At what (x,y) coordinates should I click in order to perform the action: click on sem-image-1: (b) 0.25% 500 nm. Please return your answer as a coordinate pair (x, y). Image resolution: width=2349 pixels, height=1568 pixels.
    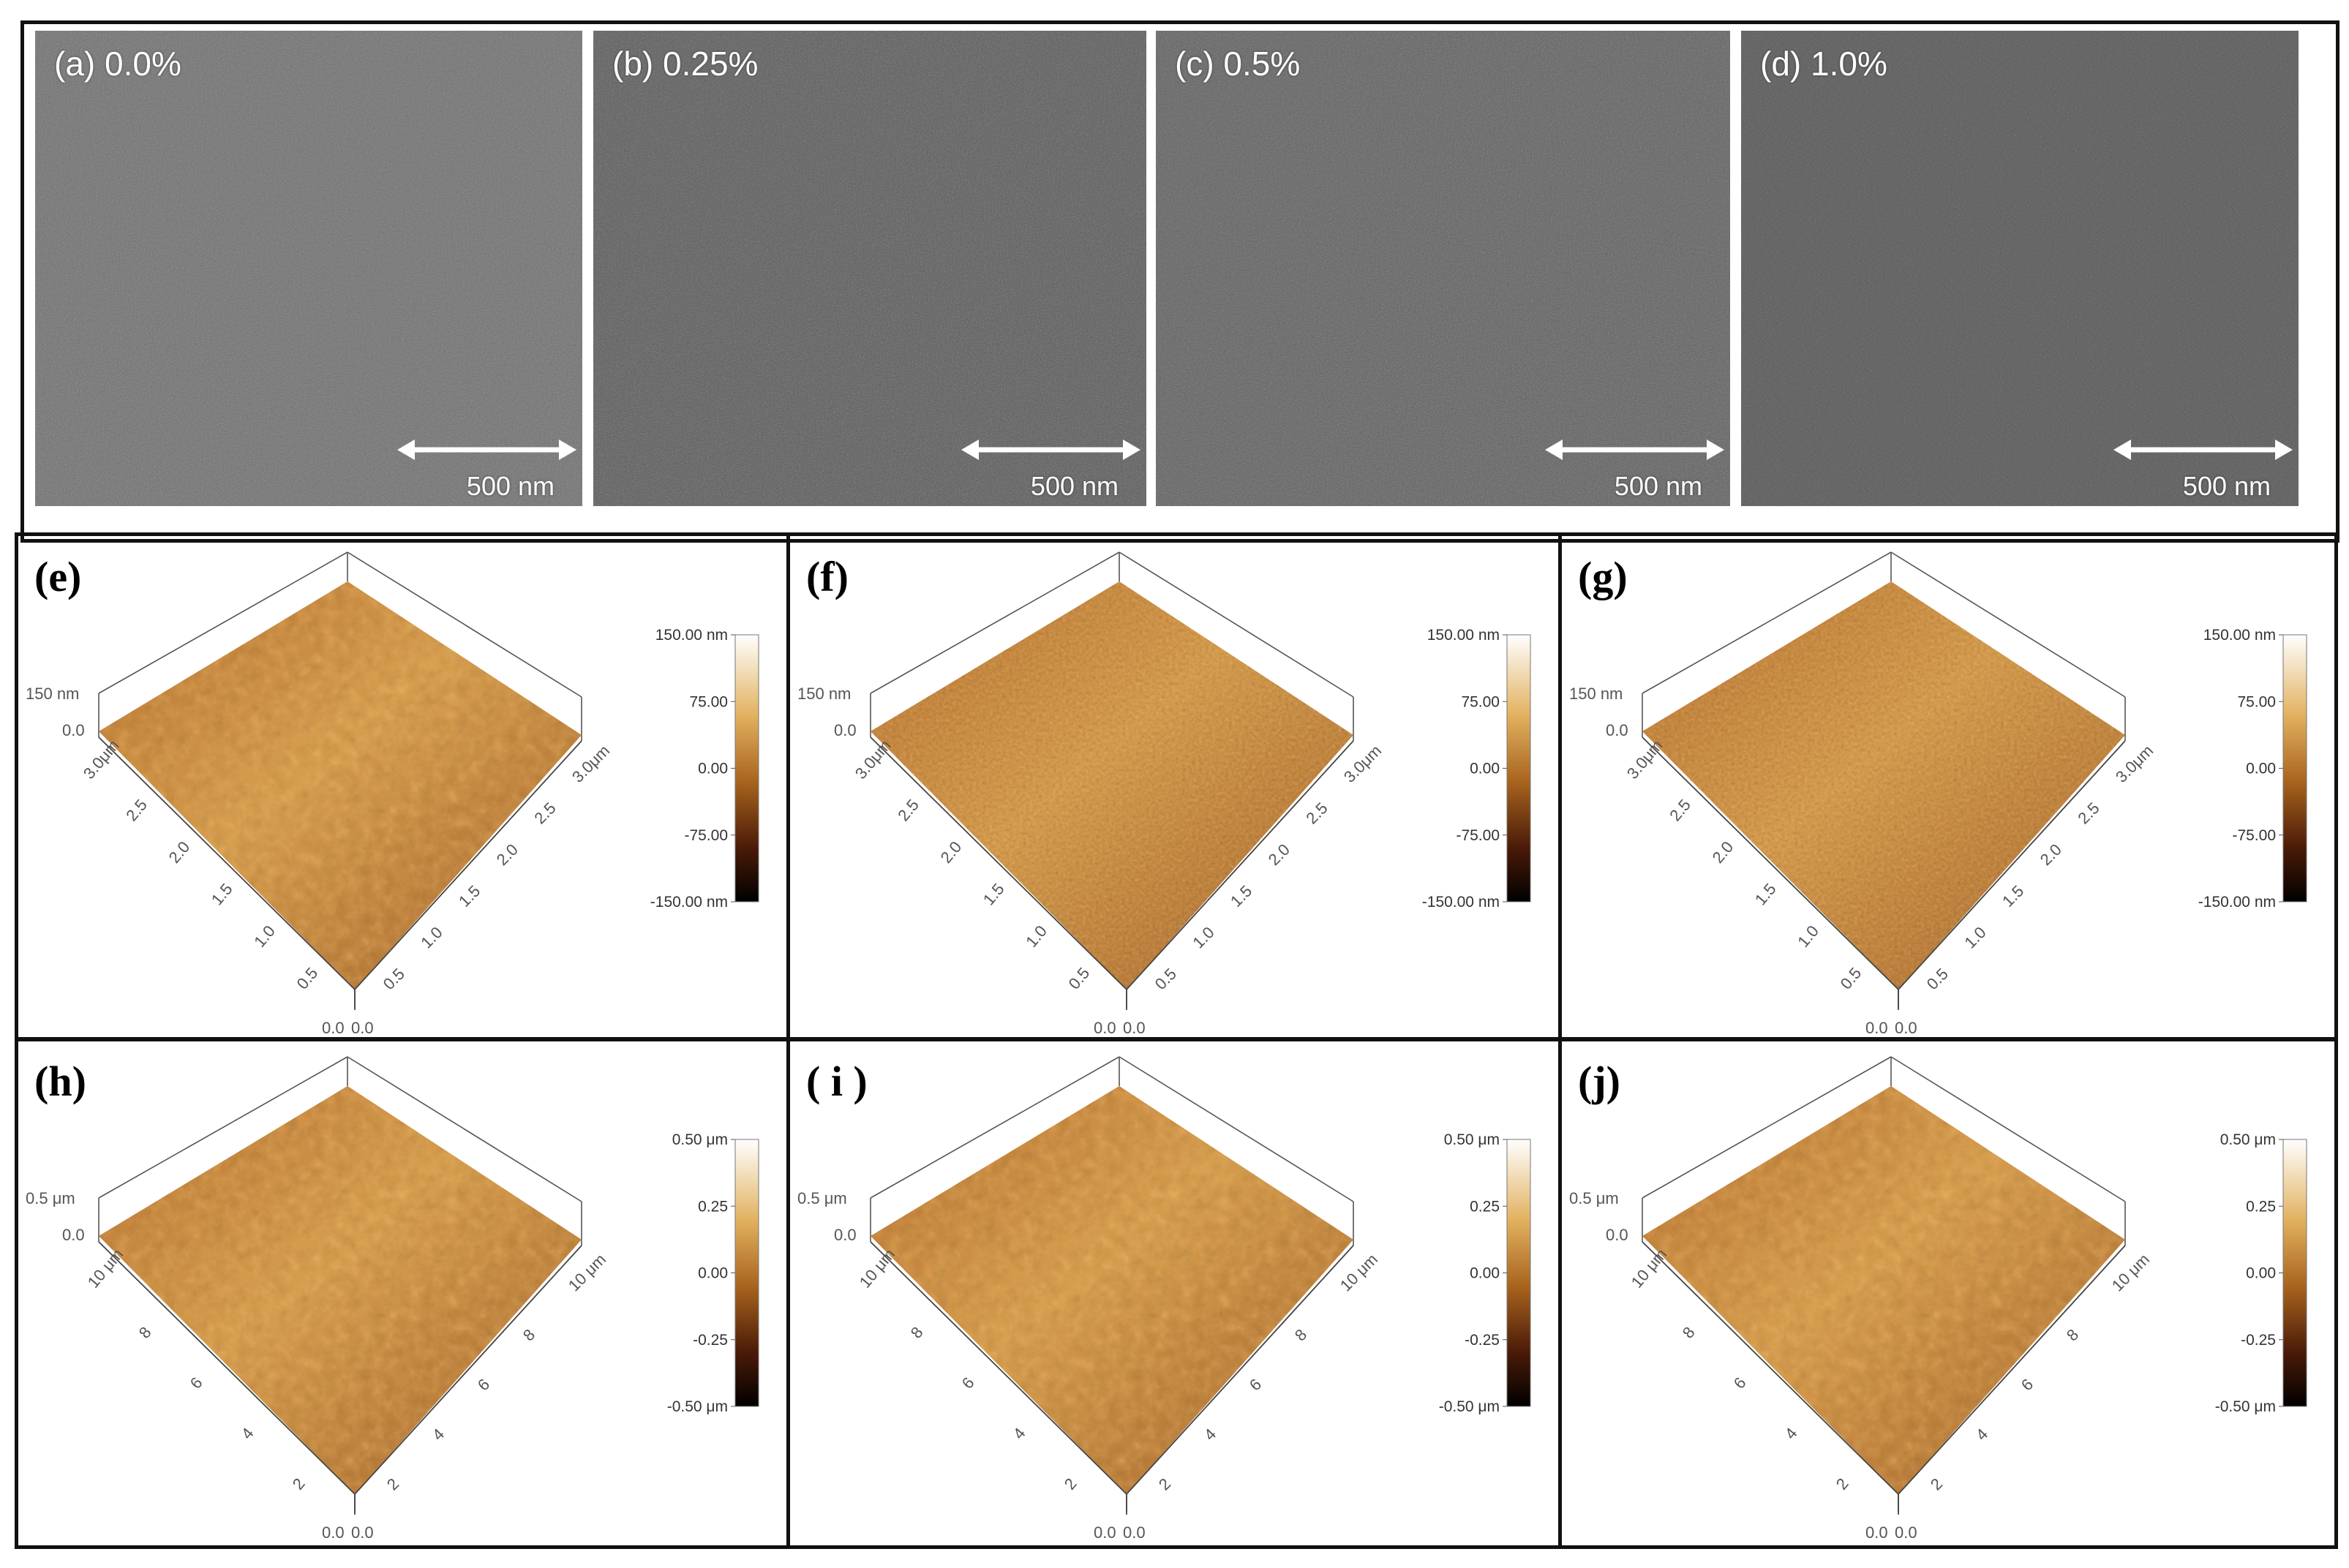
    Looking at the image, I should click on (869, 268).